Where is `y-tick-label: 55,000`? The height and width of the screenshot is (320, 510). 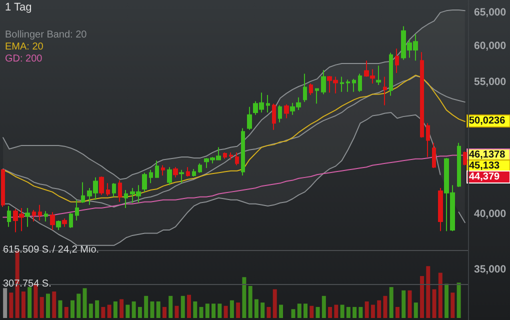
y-tick-label: 55,000 is located at coordinates (490, 82).